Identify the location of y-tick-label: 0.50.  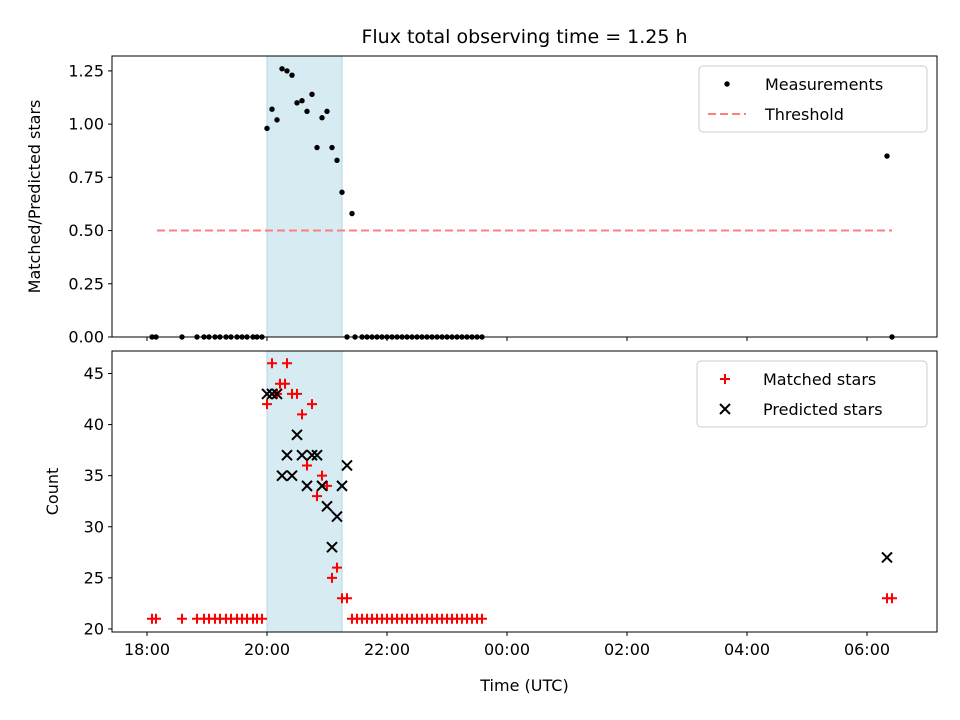
(86, 230).